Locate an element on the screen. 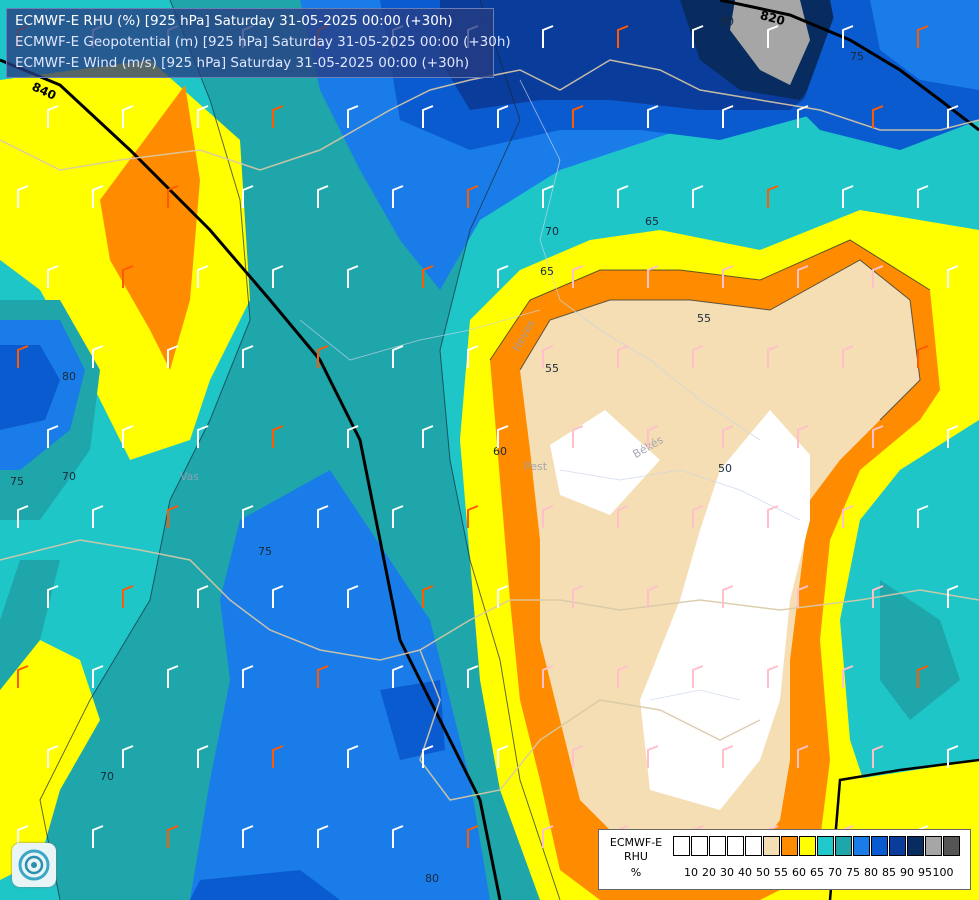 The image size is (979, 900). rhu-band-60-65-sw is located at coordinates (50, 760).